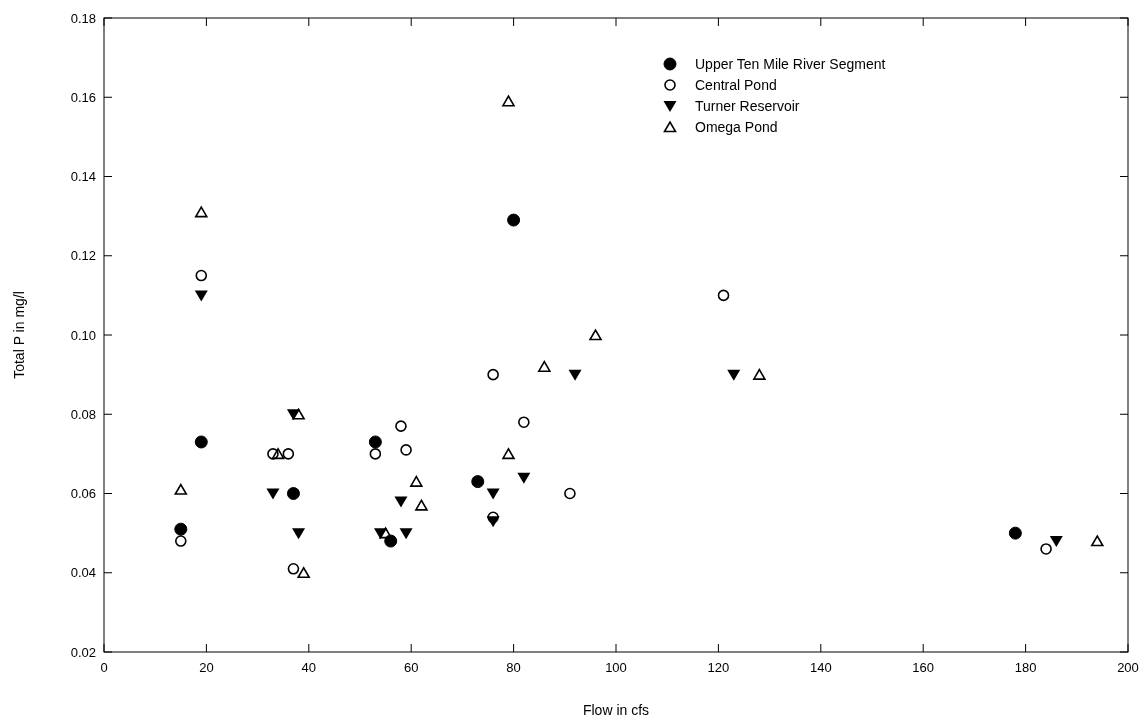 The width and height of the screenshot is (1144, 725). What do you see at coordinates (513, 667) in the screenshot?
I see `x-tick-label: 80` at bounding box center [513, 667].